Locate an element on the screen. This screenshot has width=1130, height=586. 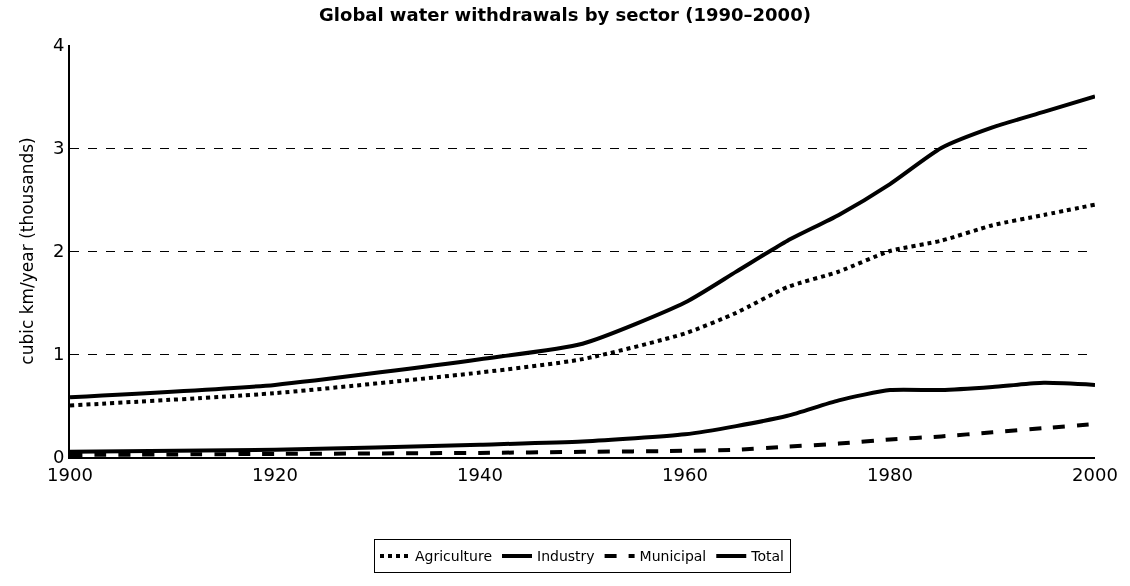
x-tick-label: 1920 is located at coordinates (275, 474).